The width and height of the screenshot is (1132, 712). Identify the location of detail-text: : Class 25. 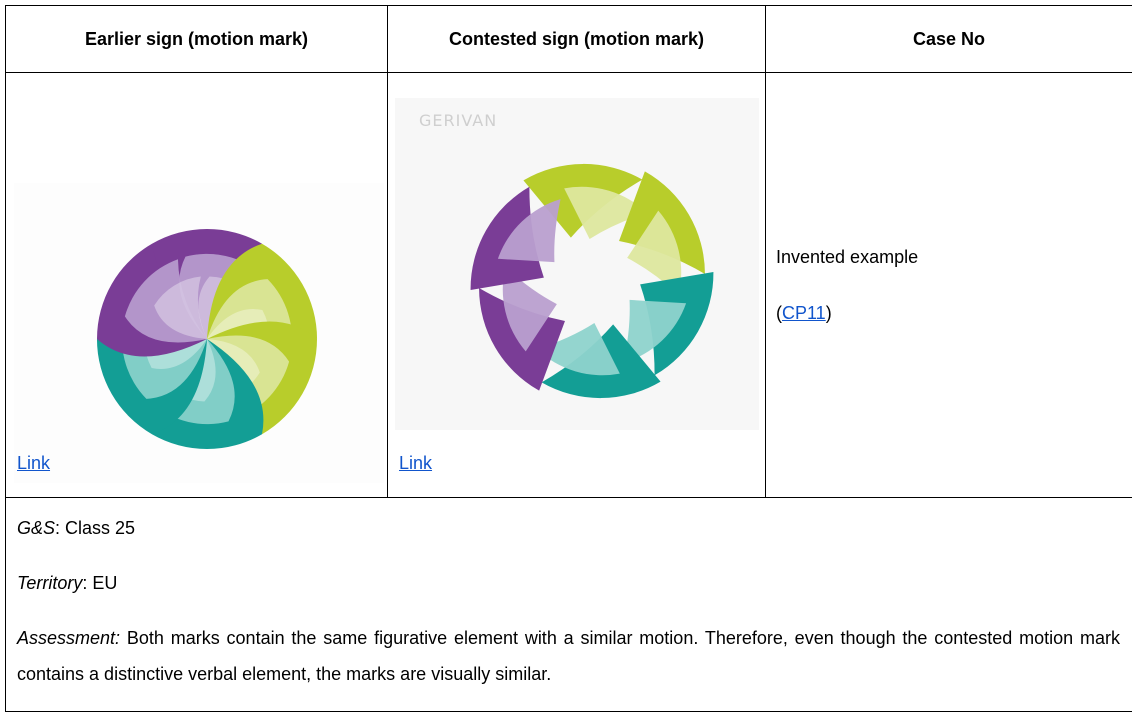
(95, 528).